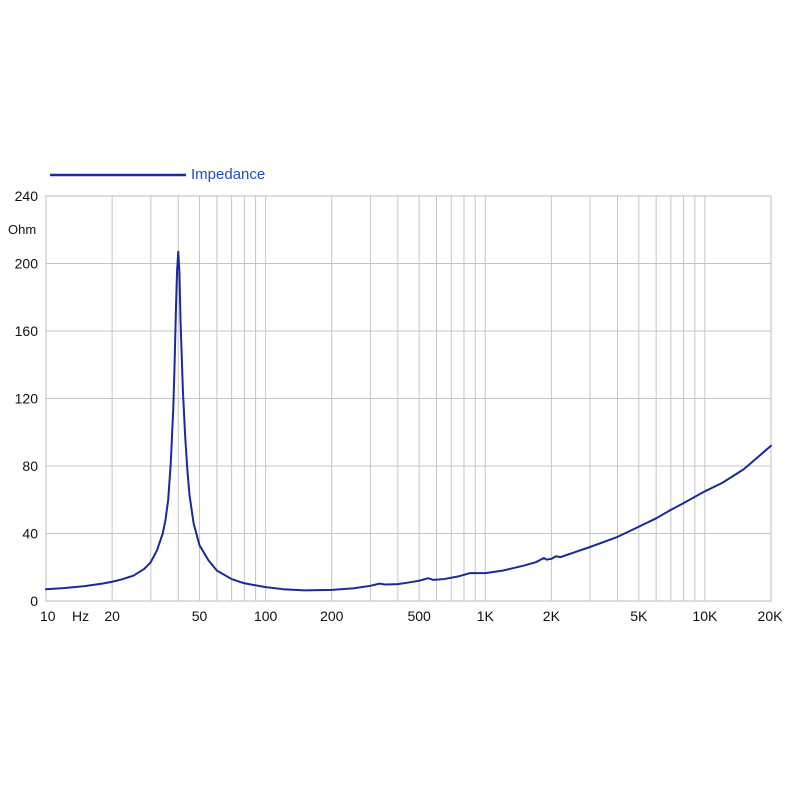 The image size is (800, 800). I want to click on x-tick-label: 100, so click(266, 616).